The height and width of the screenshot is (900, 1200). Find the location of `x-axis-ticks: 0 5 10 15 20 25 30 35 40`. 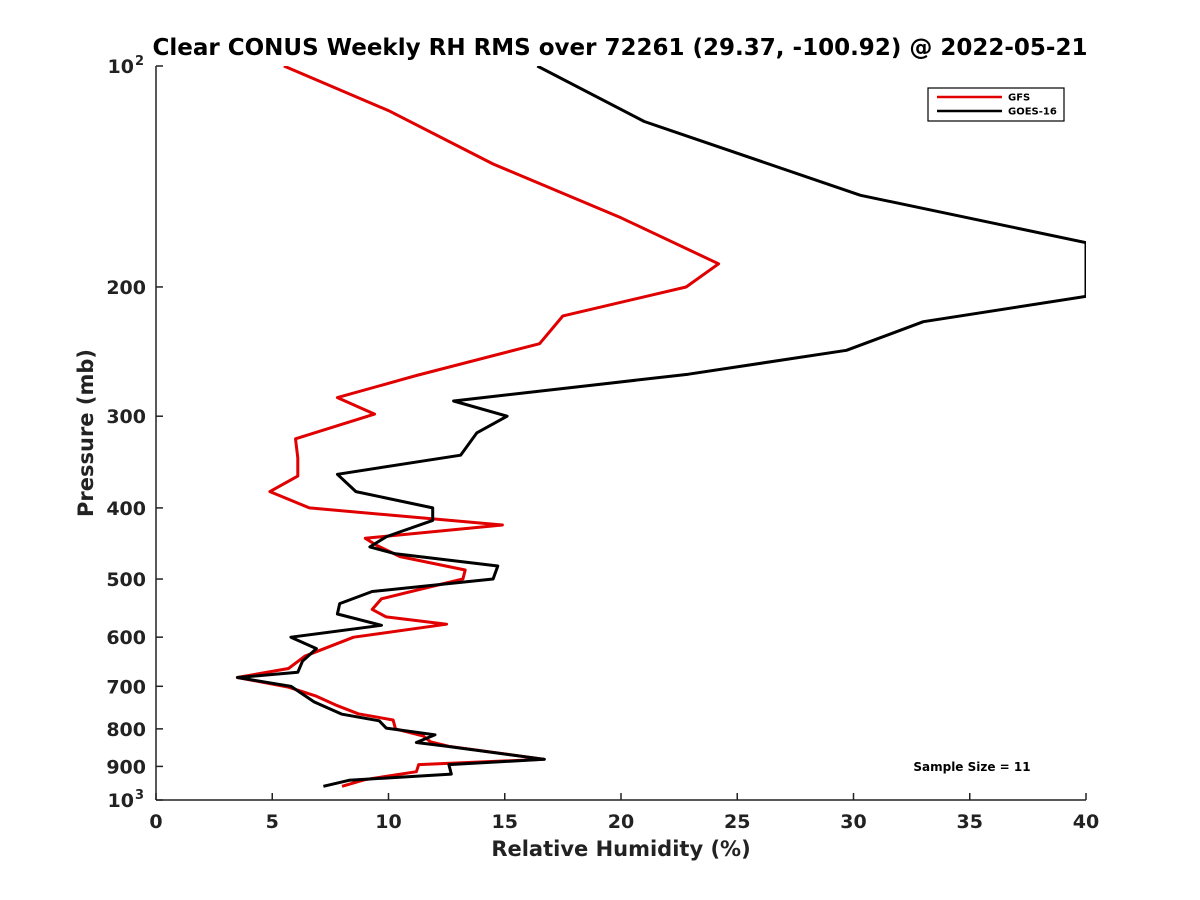

x-axis-ticks: 0 5 10 15 20 25 30 35 40 is located at coordinates (624, 813).